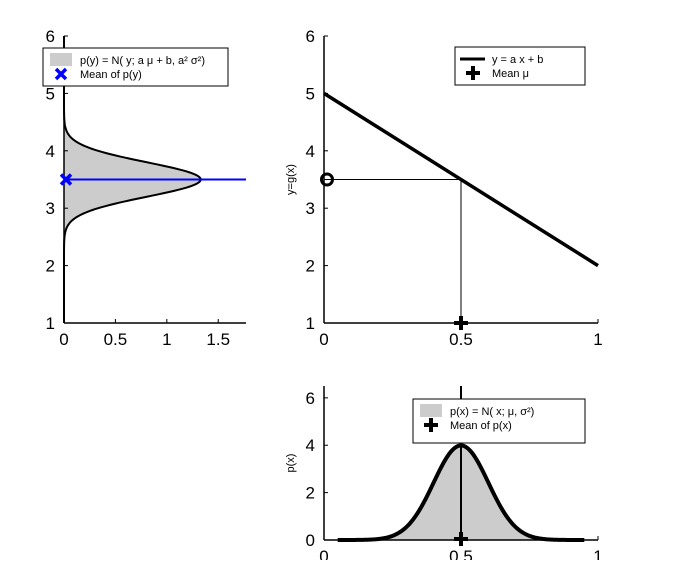 This screenshot has width=680, height=587. Describe the element at coordinates (492, 412) in the screenshot. I see `legend-label: p(x) = N( x; μ, σ²)` at that location.